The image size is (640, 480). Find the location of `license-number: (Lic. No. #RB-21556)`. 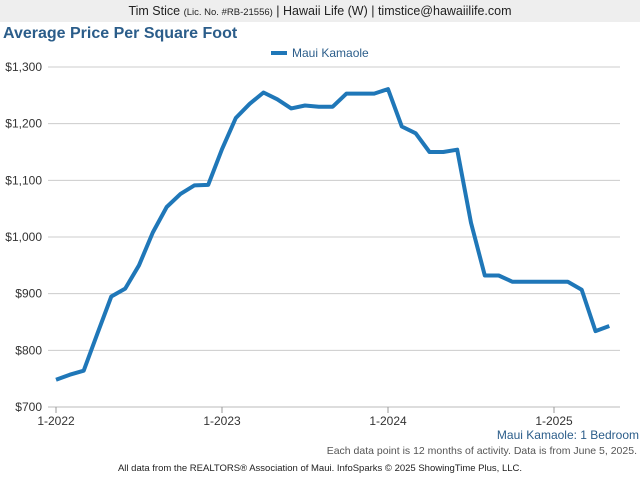

license-number: (Lic. No. #RB-21556) is located at coordinates (228, 12).